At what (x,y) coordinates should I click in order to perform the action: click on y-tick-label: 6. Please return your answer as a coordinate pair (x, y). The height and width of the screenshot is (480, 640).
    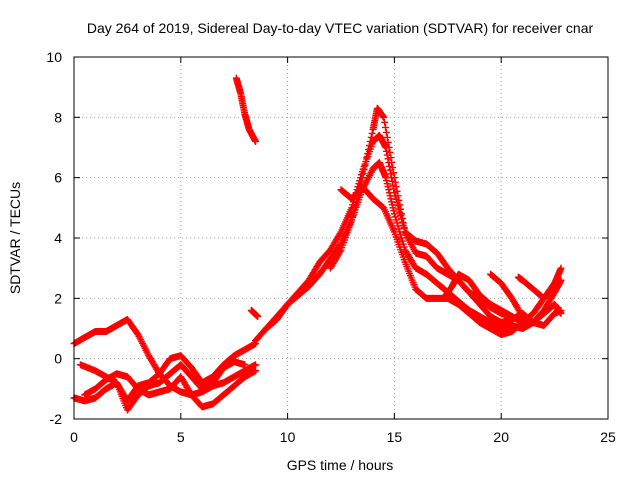
    Looking at the image, I should click on (58, 178).